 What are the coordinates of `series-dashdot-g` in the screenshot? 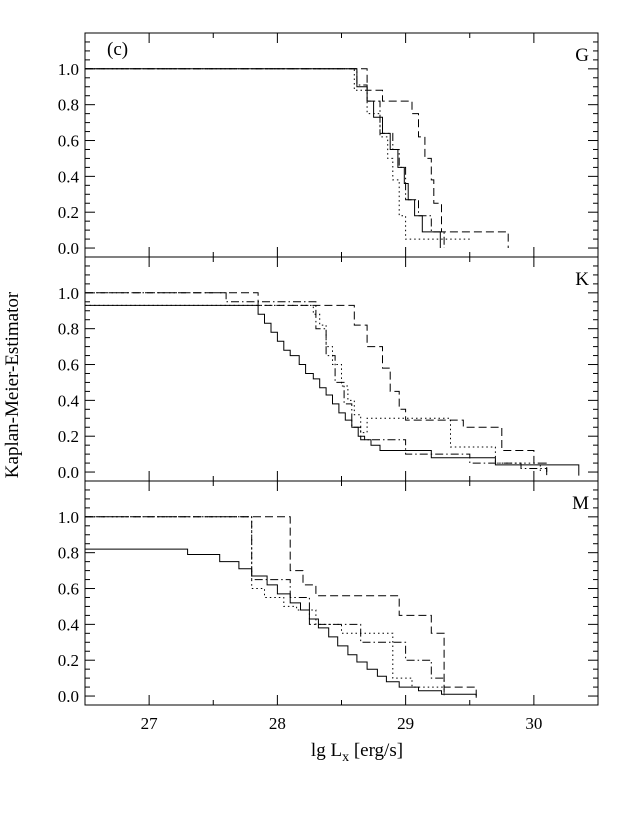 It's located at (265, 158).